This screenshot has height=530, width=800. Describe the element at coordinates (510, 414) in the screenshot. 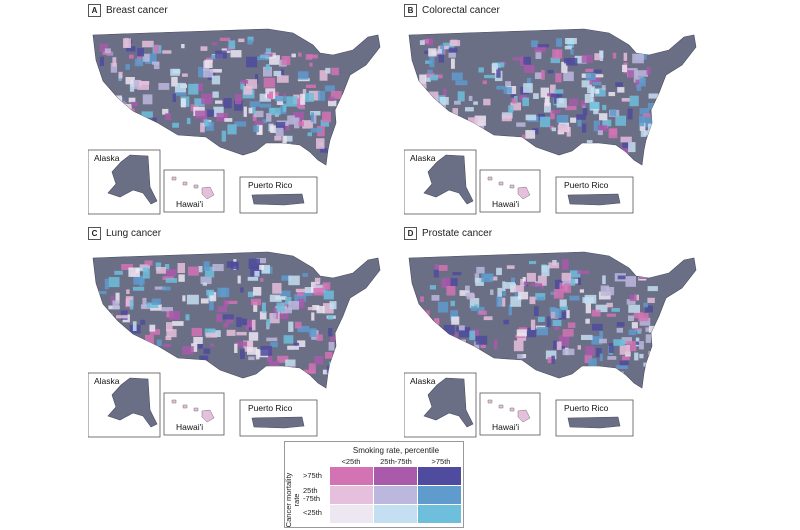

I see `hawaii-inset: Hawai'i` at that location.